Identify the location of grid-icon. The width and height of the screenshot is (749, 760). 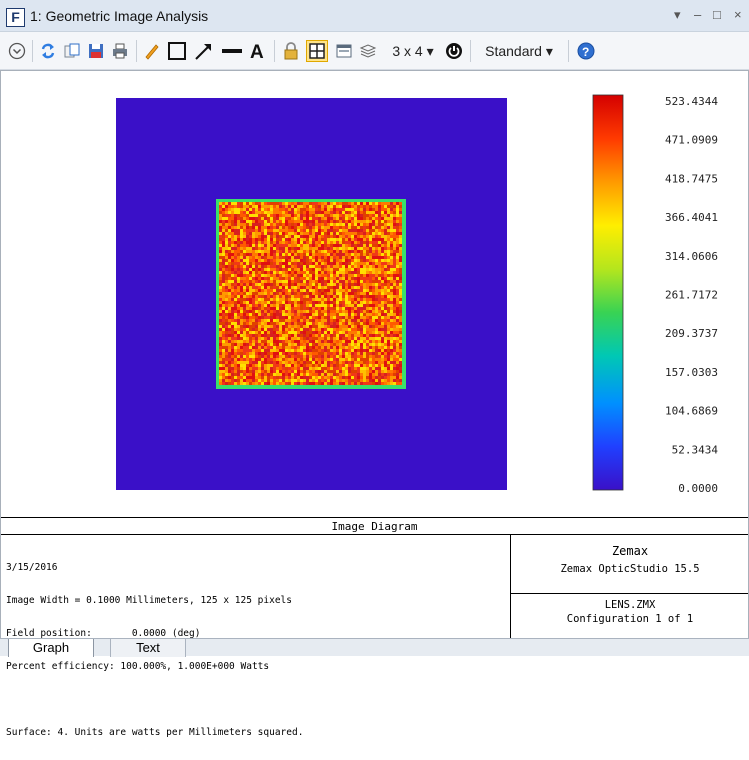
(317, 51).